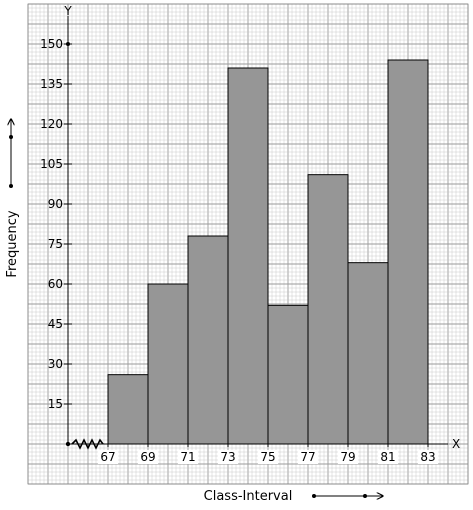 This screenshot has width=473, height=510. What do you see at coordinates (55, 324) in the screenshot?
I see `y-tick-label: 45` at bounding box center [55, 324].